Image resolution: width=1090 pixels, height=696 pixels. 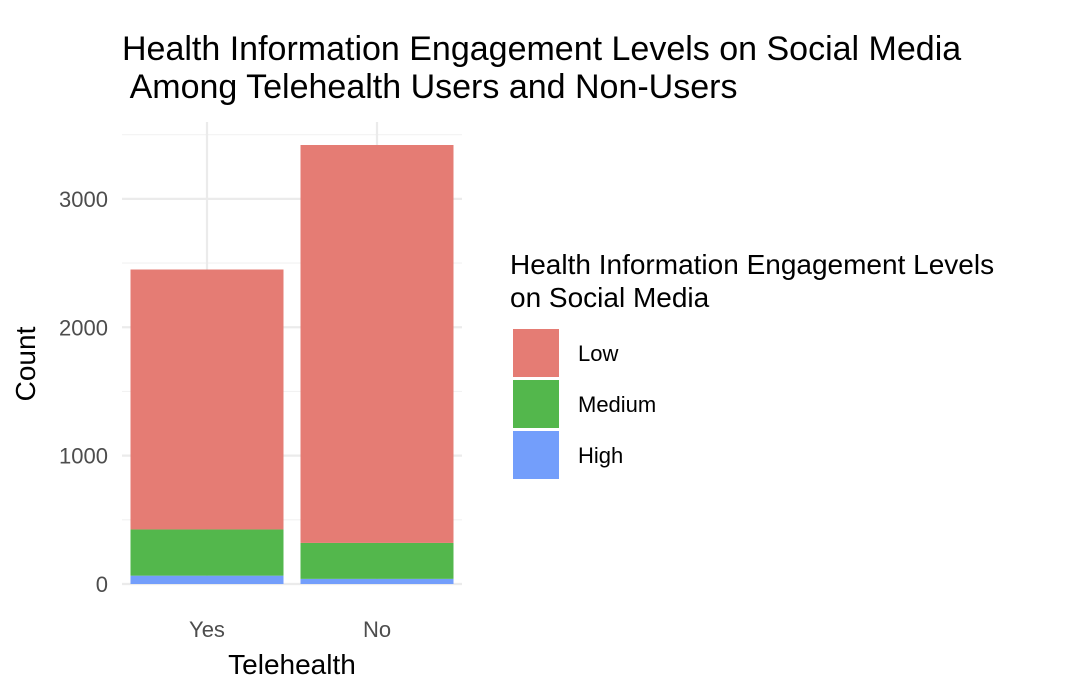 I want to click on bar-yes-medium, so click(x=207, y=552).